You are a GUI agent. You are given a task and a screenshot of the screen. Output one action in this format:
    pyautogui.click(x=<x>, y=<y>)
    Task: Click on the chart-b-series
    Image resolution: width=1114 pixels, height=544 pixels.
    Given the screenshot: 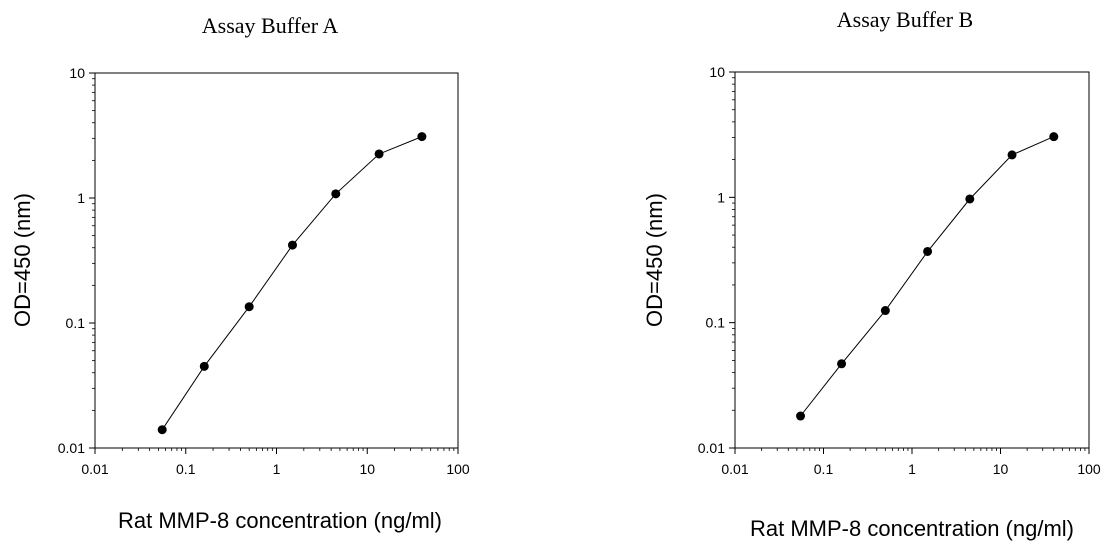 What is the action you would take?
    pyautogui.click(x=927, y=276)
    